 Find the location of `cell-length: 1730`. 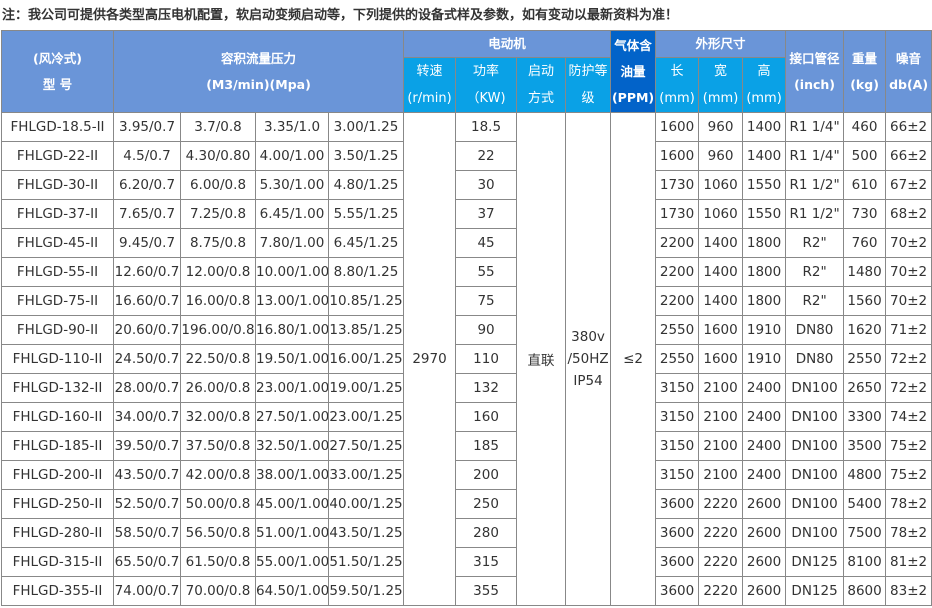

cell-length: 1730 is located at coordinates (677, 185).